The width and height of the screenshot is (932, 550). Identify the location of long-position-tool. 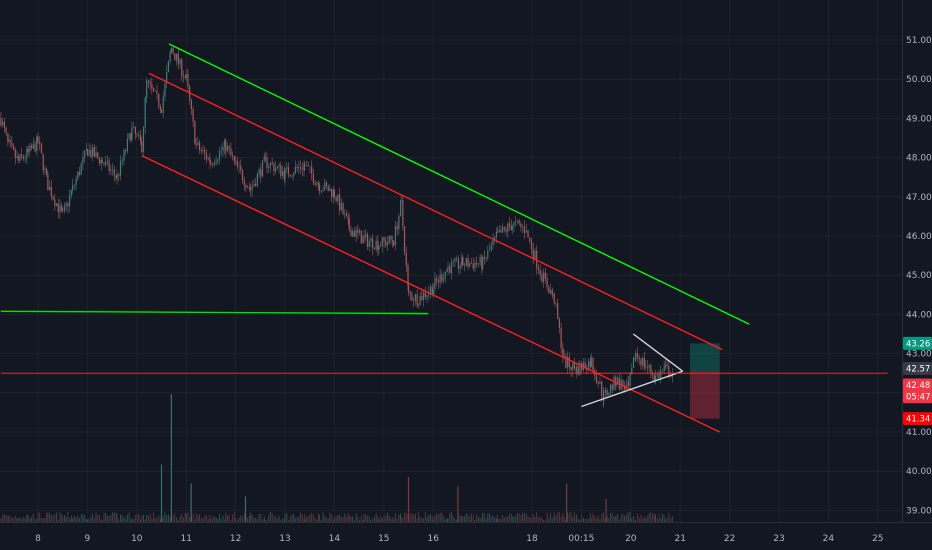
(705, 381).